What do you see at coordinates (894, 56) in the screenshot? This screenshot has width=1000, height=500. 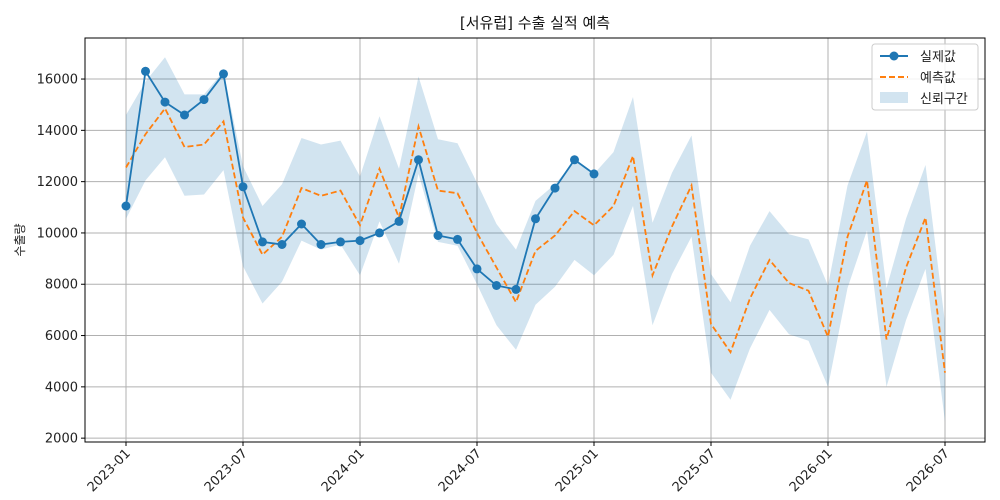 I see `legend-actual-marker` at bounding box center [894, 56].